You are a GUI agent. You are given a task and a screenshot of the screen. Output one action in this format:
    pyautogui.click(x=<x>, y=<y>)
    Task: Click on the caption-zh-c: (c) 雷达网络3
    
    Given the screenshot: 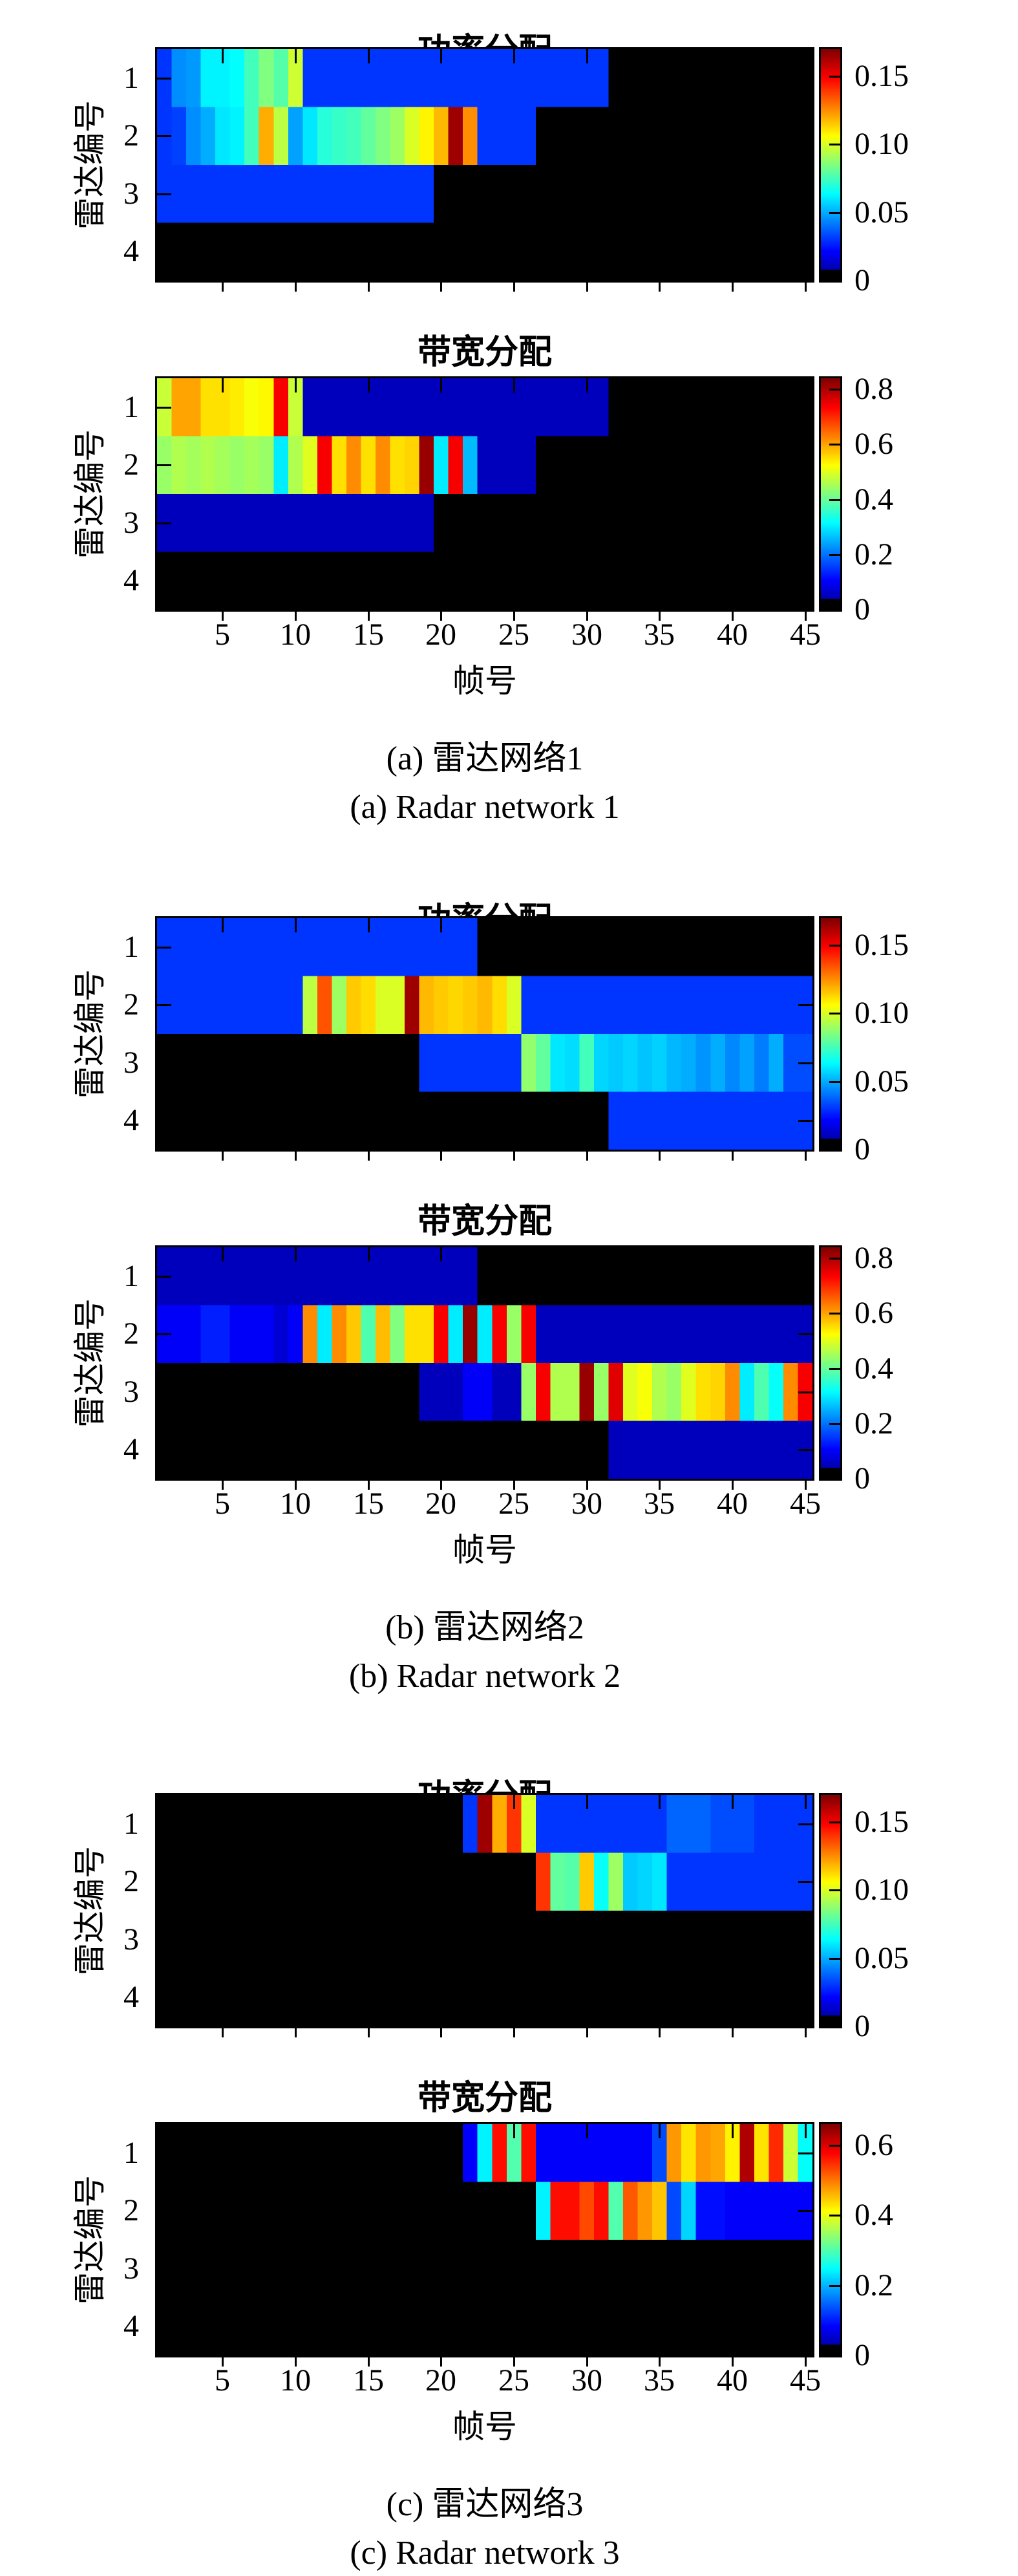 What is the action you would take?
    pyautogui.click(x=485, y=2504)
    